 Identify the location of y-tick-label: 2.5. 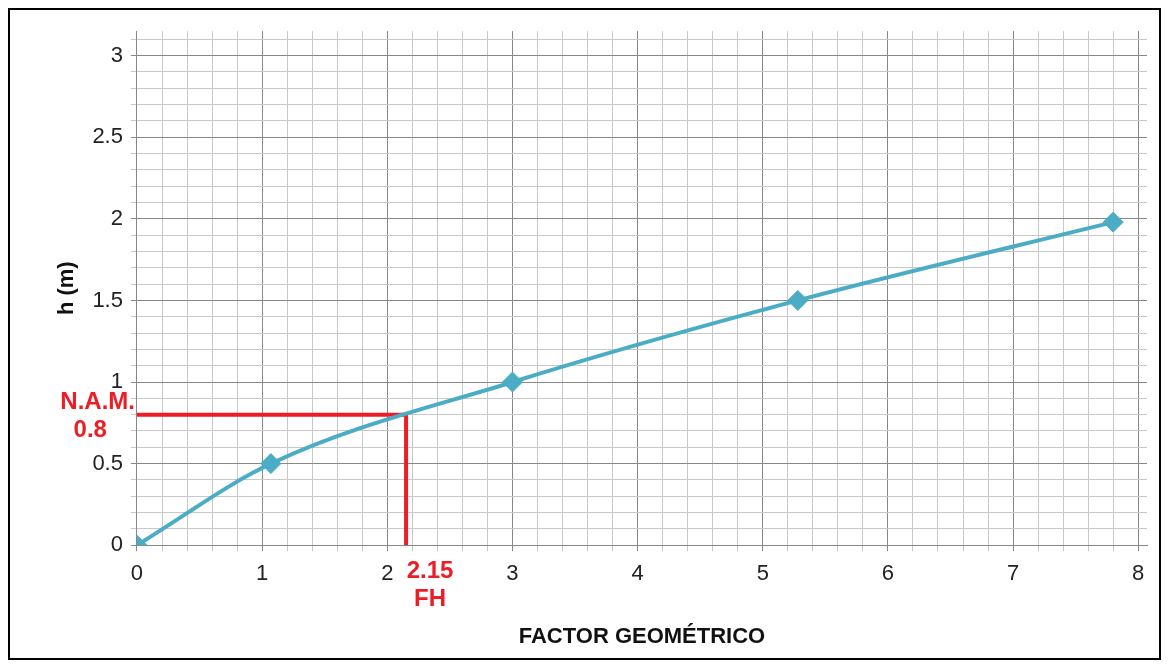
(107, 136).